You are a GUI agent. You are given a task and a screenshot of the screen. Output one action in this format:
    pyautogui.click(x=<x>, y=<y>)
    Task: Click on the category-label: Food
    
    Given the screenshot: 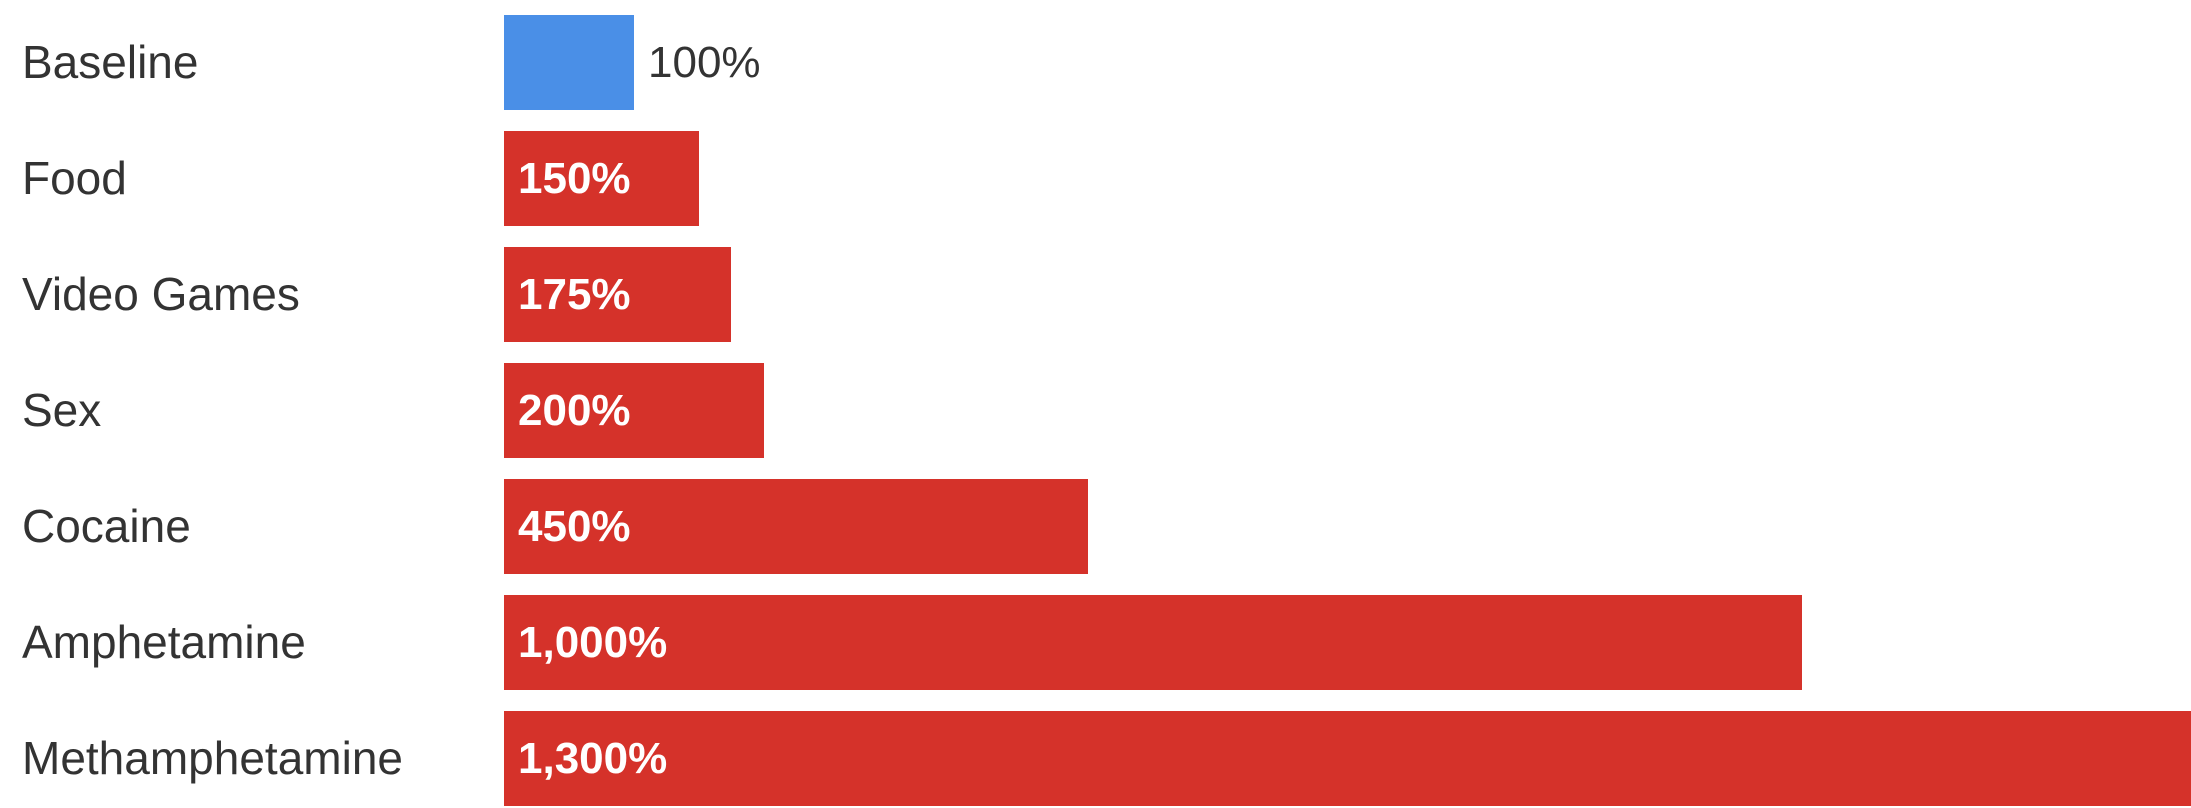 What is the action you would take?
    pyautogui.click(x=74, y=178)
    